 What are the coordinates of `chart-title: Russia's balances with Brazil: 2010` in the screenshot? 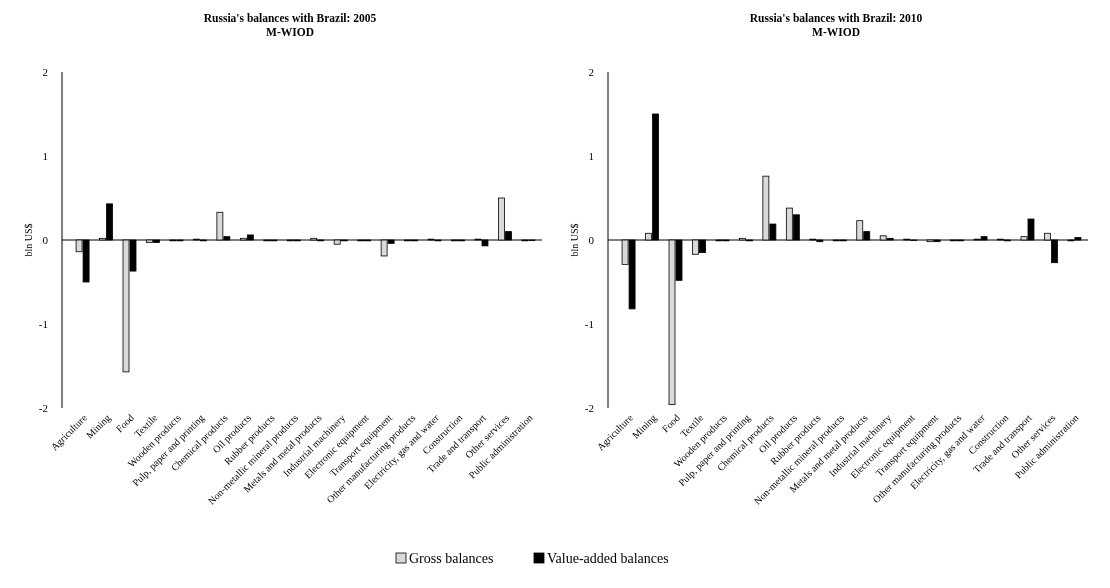 It's located at (836, 18).